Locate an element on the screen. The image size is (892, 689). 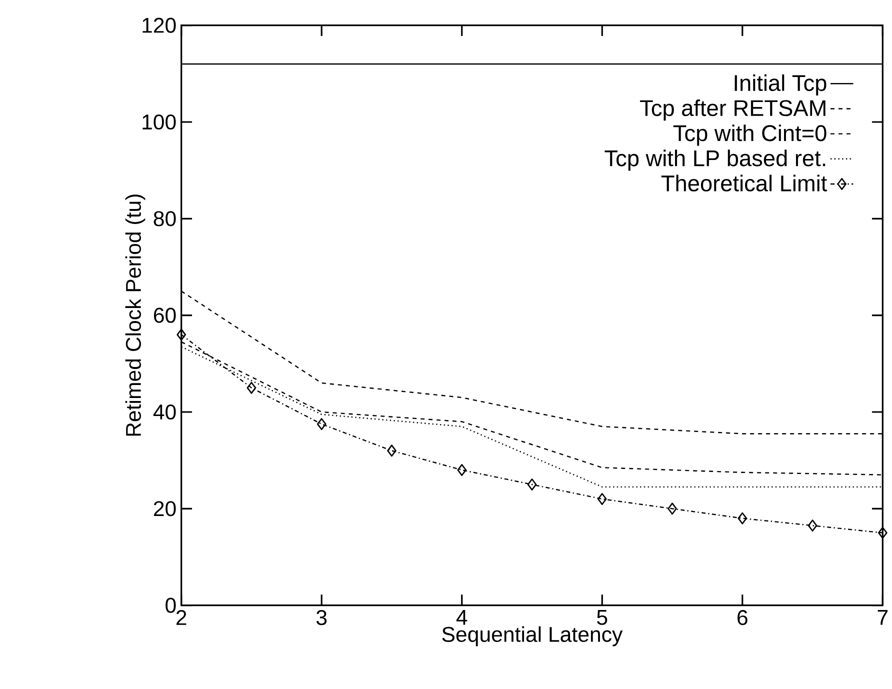
x-axis-title: Sequential Latency is located at coordinates (532, 636).